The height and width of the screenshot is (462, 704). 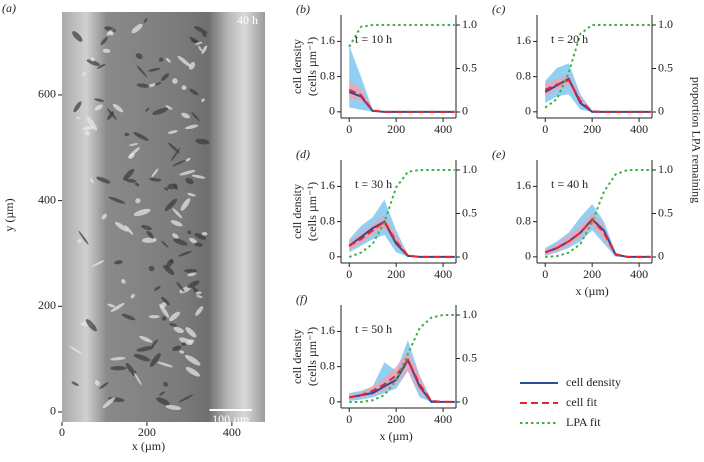 I want to click on panel-label: (c), so click(x=498, y=9).